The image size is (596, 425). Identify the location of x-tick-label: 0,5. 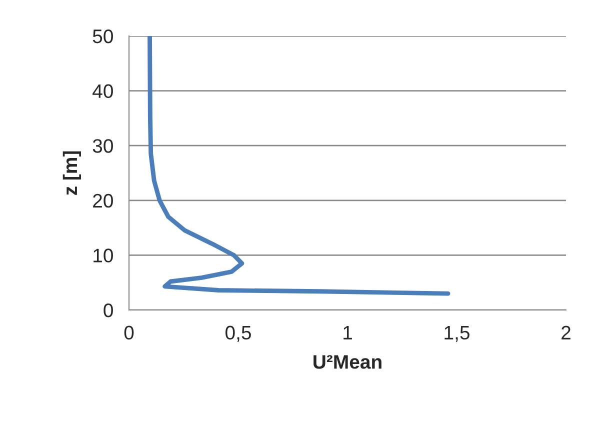
(238, 334).